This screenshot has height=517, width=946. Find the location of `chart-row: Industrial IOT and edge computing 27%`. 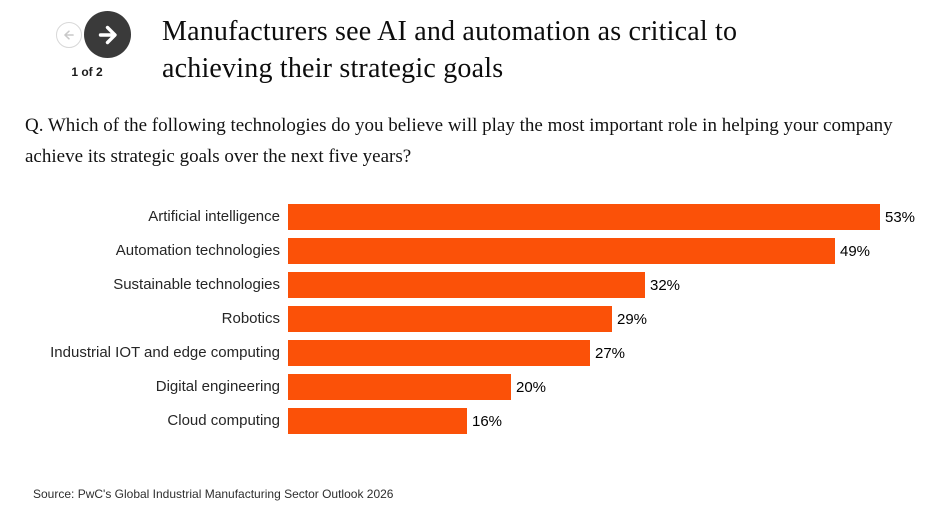

chart-row: Industrial IOT and edge computing 27% is located at coordinates (480, 353).